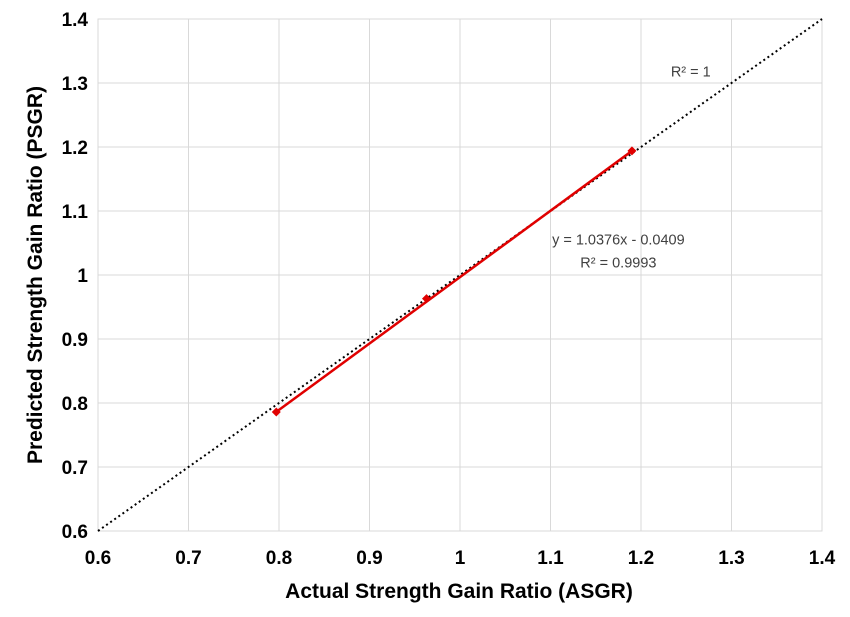 Image resolution: width=850 pixels, height=617 pixels. I want to click on x-tick-label: 1, so click(460, 558).